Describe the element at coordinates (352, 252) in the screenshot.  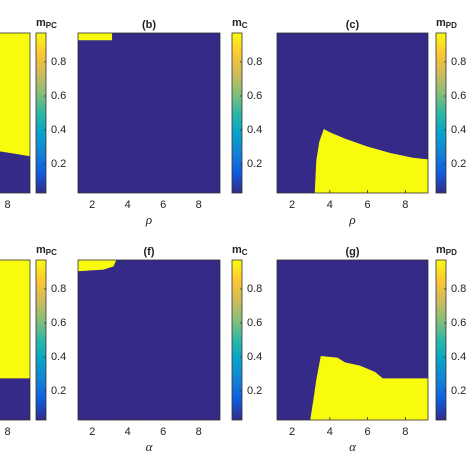
I see `panel-title: (g)` at that location.